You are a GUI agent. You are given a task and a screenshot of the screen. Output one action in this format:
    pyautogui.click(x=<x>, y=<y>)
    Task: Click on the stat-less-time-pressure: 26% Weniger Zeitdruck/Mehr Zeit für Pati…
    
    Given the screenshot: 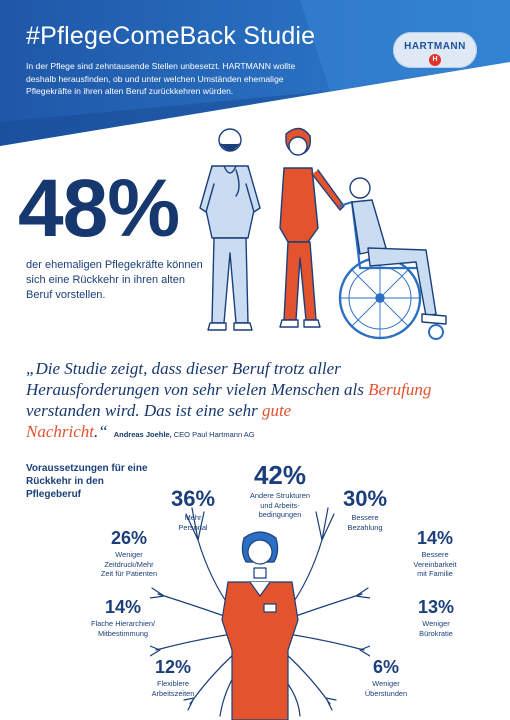 What is the action you would take?
    pyautogui.click(x=129, y=554)
    